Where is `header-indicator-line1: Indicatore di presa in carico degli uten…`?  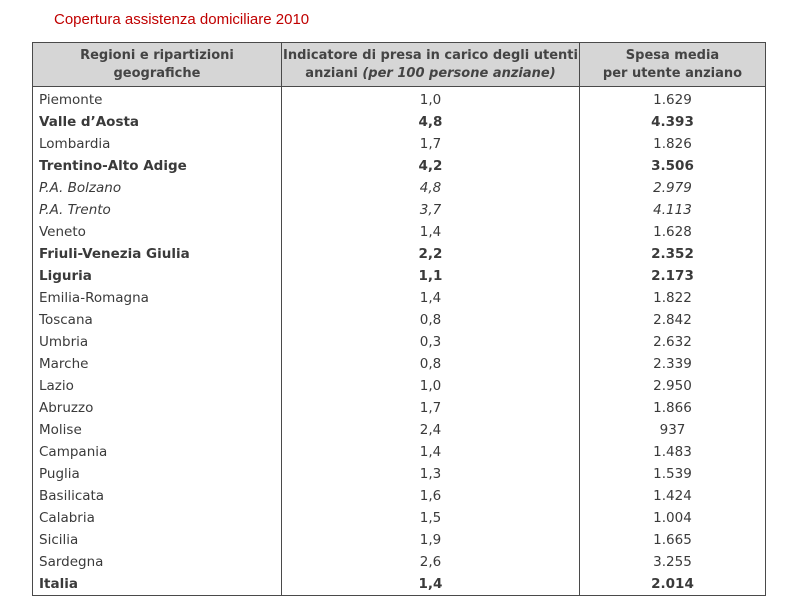 header-indicator-line1: Indicatore di presa in carico degli uten… is located at coordinates (430, 55).